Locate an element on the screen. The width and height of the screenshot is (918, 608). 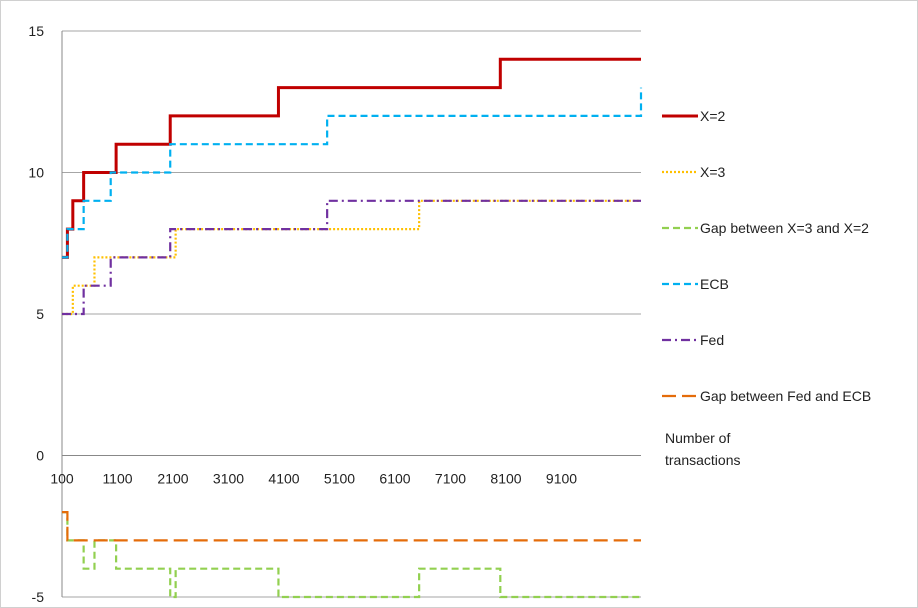
x-tick-label: 5100 is located at coordinates (339, 479).